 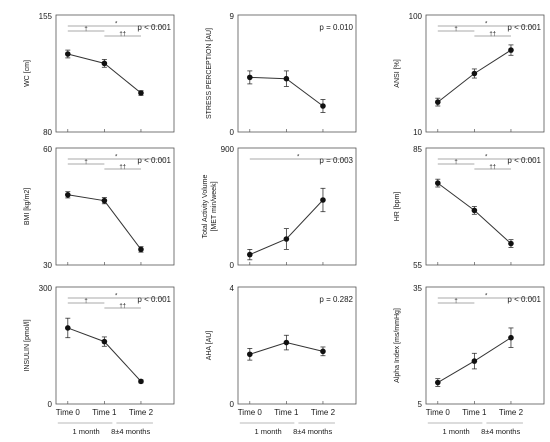 What do you see at coordinates (336, 299) in the screenshot?
I see `p-value-label: p = 0.282` at bounding box center [336, 299].